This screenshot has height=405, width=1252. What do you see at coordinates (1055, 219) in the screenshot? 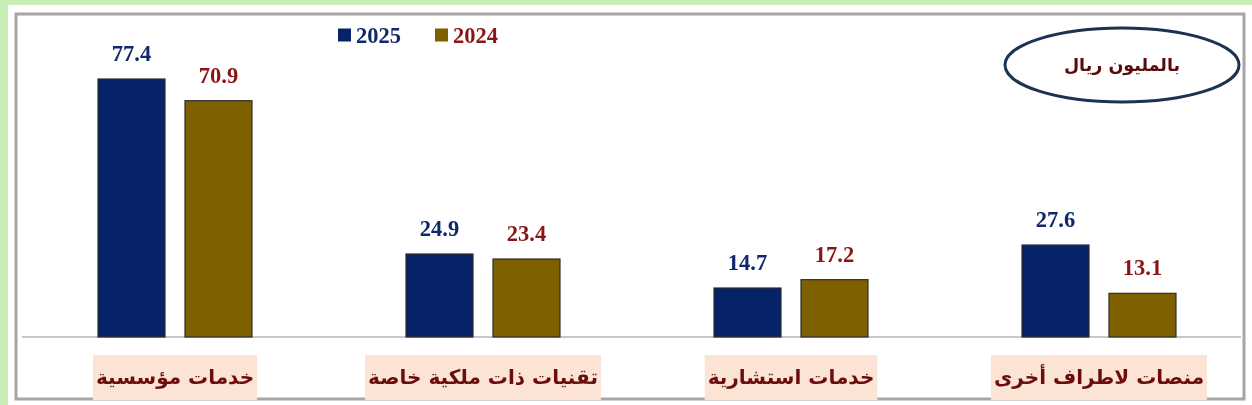
I see `data-label: 27.6` at bounding box center [1055, 219].